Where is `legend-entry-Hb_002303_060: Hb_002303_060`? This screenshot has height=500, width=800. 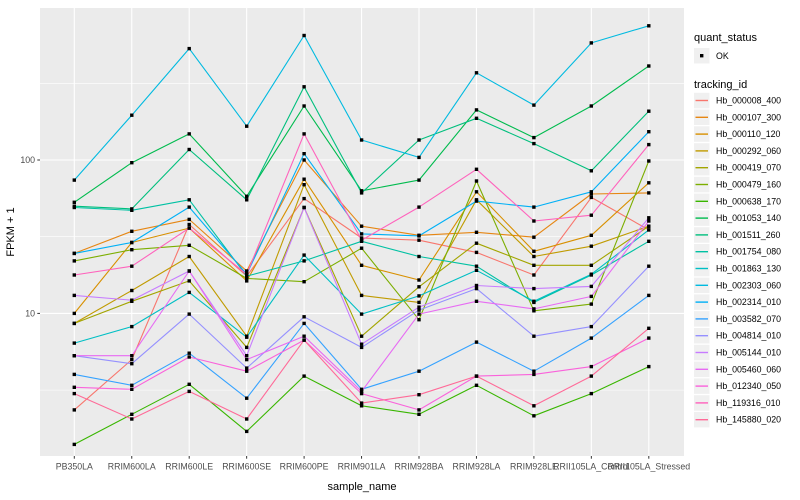 legend-entry-Hb_002303_060: Hb_002303_060 is located at coordinates (737, 285).